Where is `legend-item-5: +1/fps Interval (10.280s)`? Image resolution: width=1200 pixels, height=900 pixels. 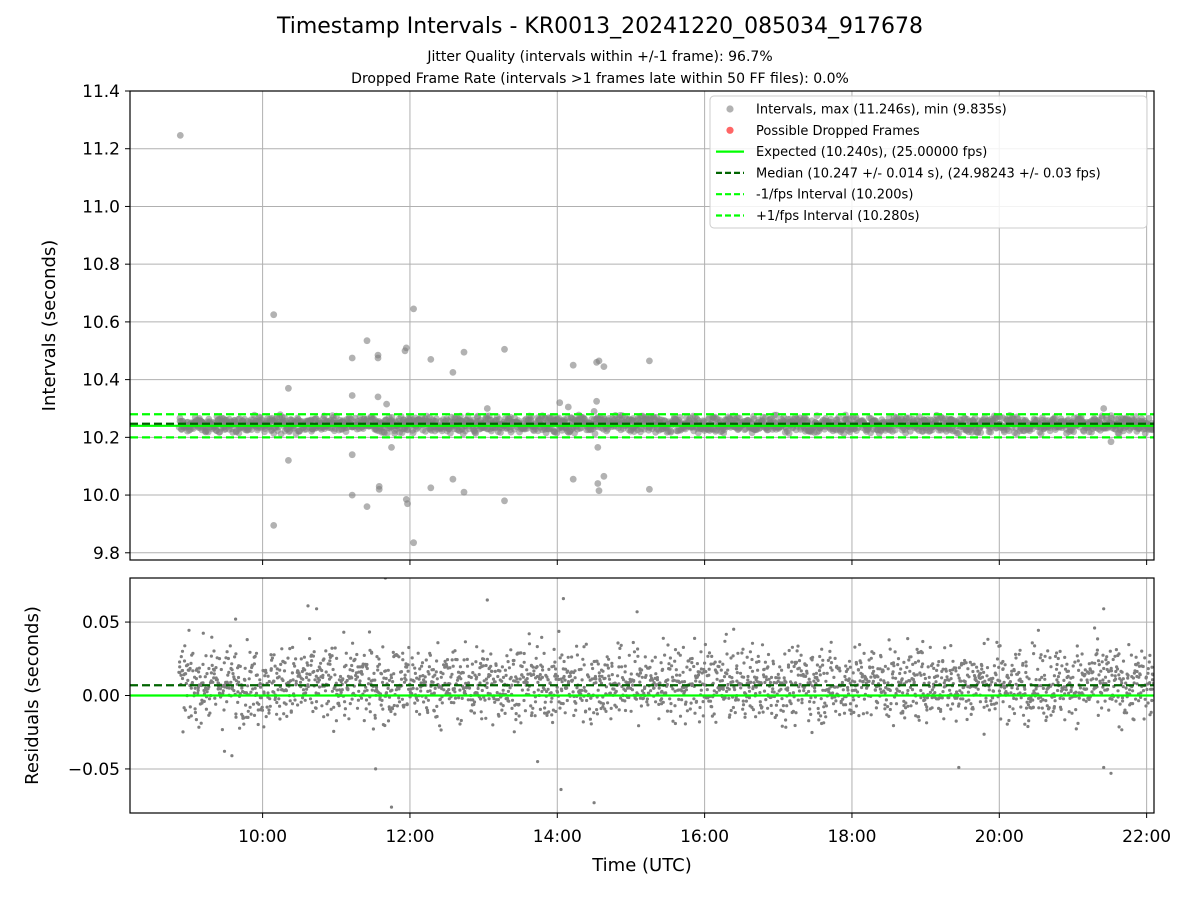
legend-item-5: +1/fps Interval (10.280s) is located at coordinates (818, 216).